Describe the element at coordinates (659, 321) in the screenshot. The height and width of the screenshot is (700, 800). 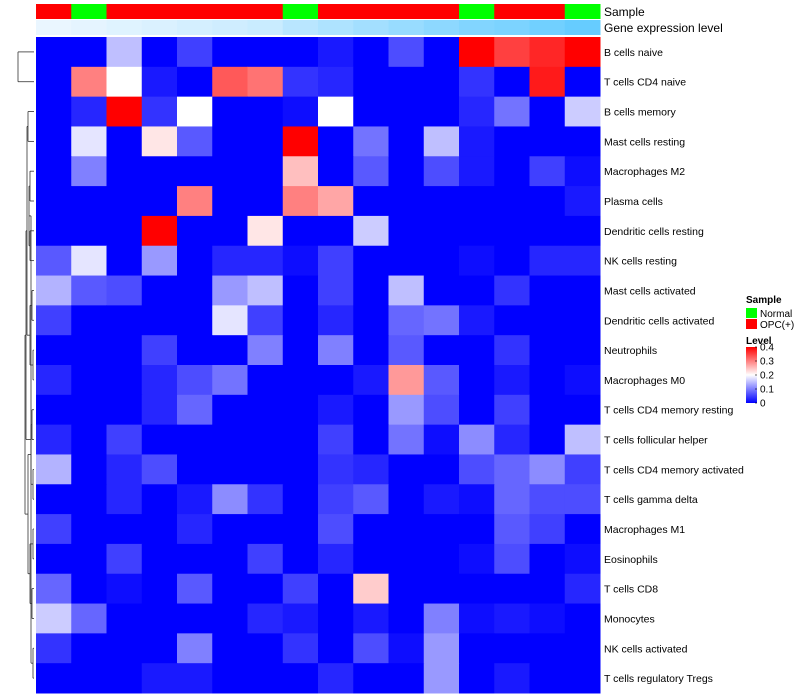
I see `row-label: Dendritic cells activated` at that location.